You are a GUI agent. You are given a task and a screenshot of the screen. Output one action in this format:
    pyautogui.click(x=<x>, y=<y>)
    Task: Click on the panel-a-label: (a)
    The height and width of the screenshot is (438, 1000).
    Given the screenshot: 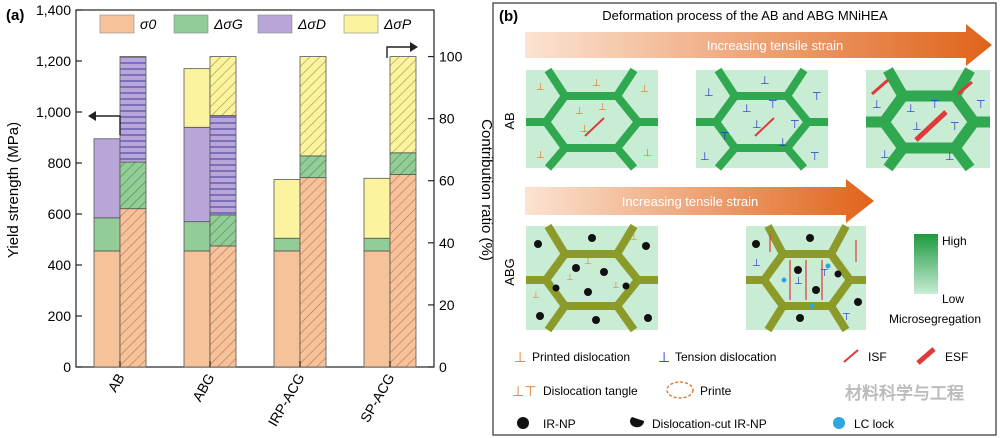 What is the action you would take?
    pyautogui.click(x=15, y=15)
    